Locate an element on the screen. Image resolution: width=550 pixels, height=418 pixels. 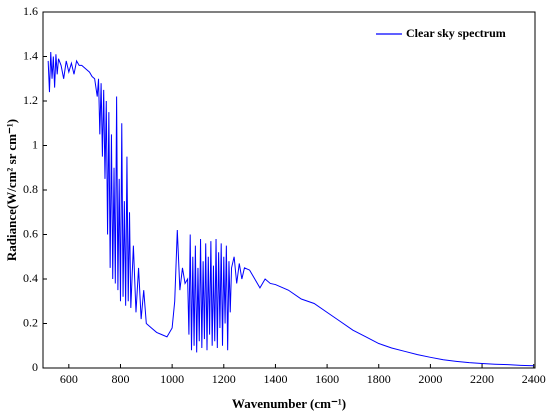
x-tick-label: 800 is located at coordinates (120, 379).